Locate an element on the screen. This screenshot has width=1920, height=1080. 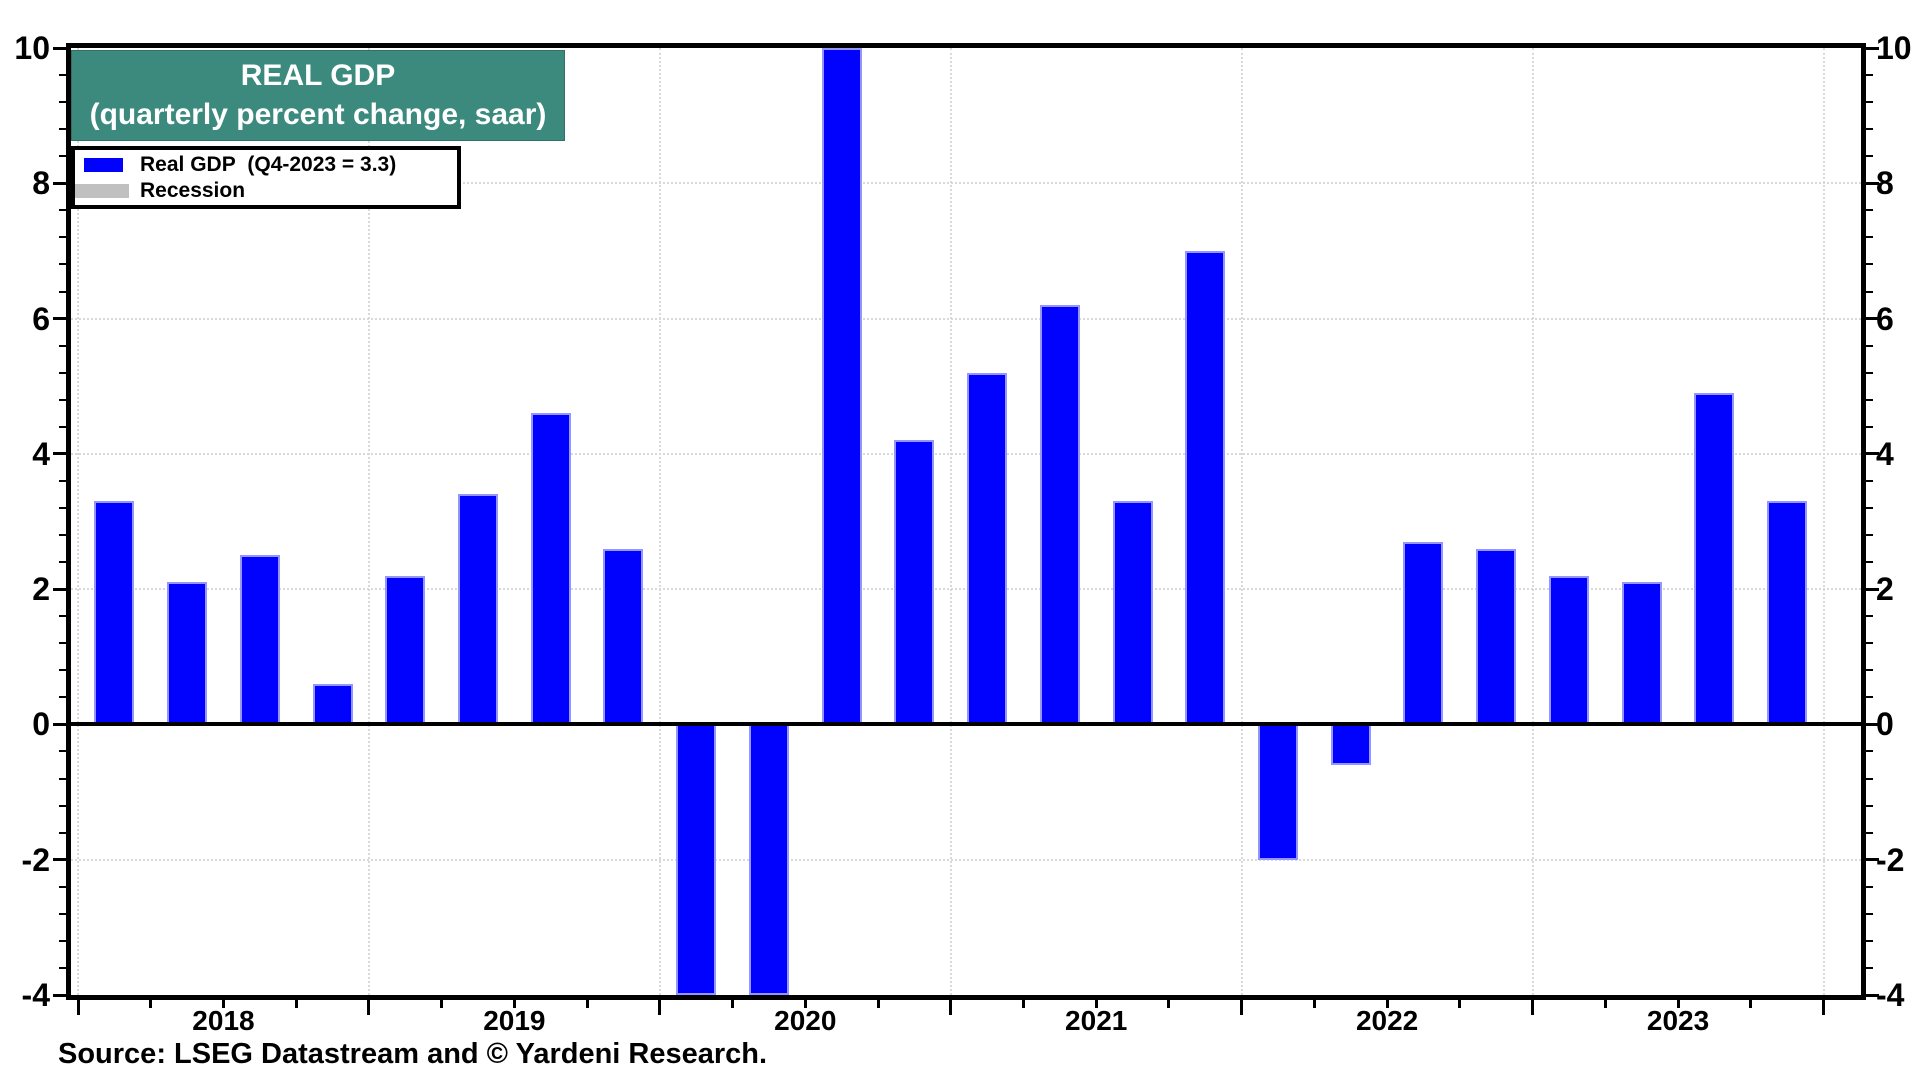
bar-2018-Q2 is located at coordinates (187, 653).